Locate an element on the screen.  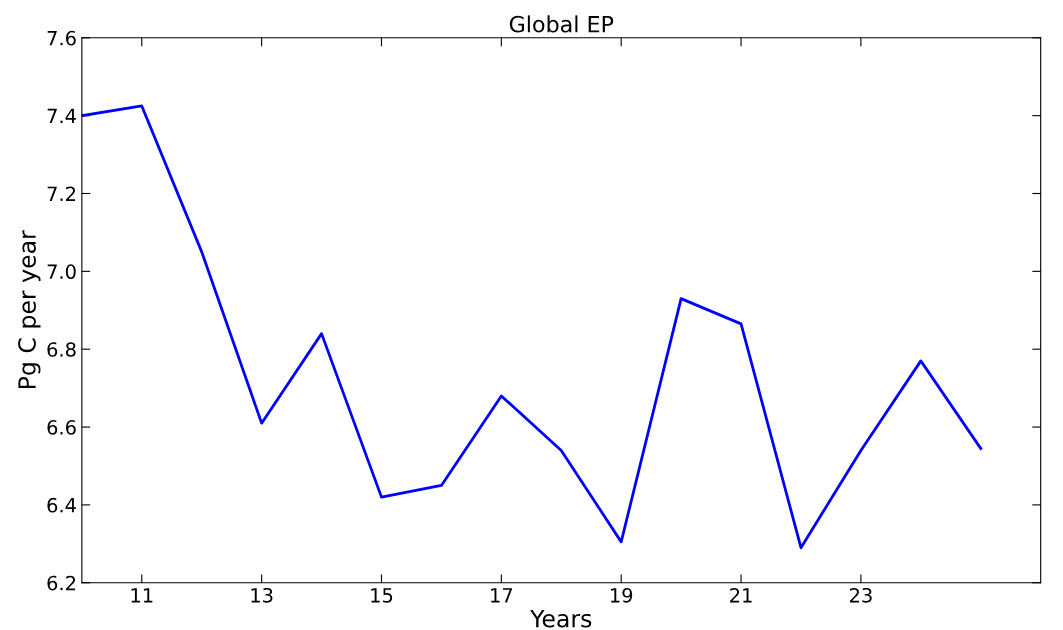
y-tick-label: 6.8 is located at coordinates (61, 349).